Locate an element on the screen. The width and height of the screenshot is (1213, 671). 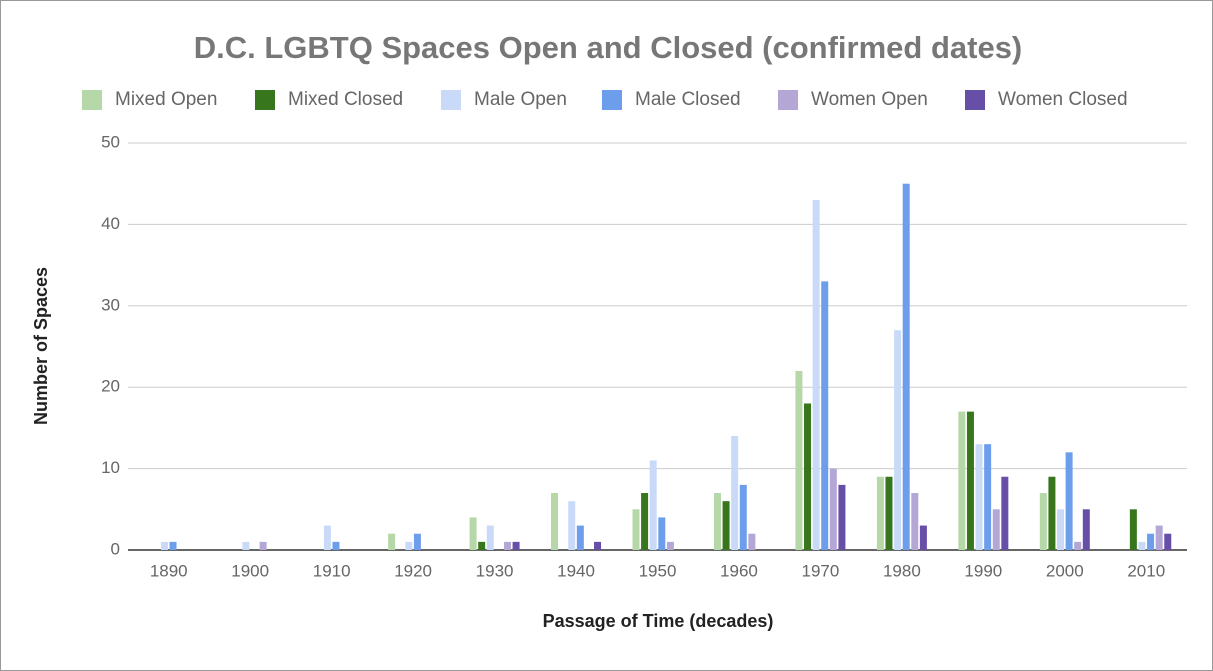
x-axis-title: Passage of Time (decades) is located at coordinates (658, 621).